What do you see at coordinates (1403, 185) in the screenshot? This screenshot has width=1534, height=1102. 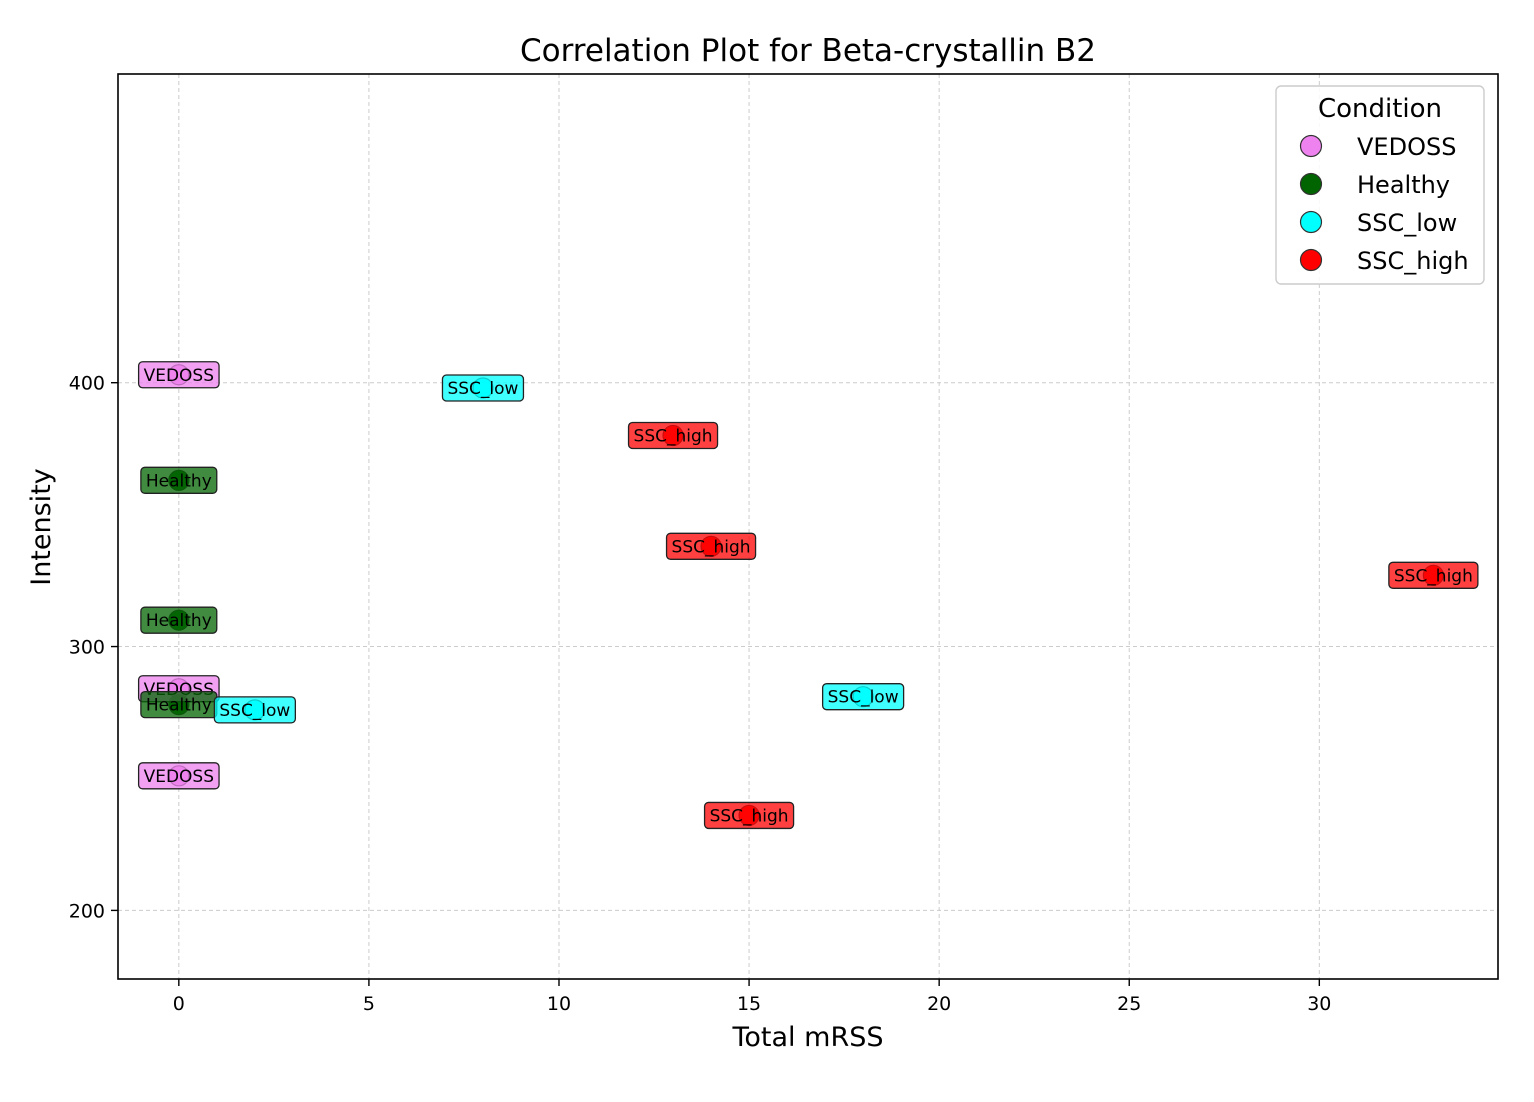 I see `legend-label: Healthy` at bounding box center [1403, 185].